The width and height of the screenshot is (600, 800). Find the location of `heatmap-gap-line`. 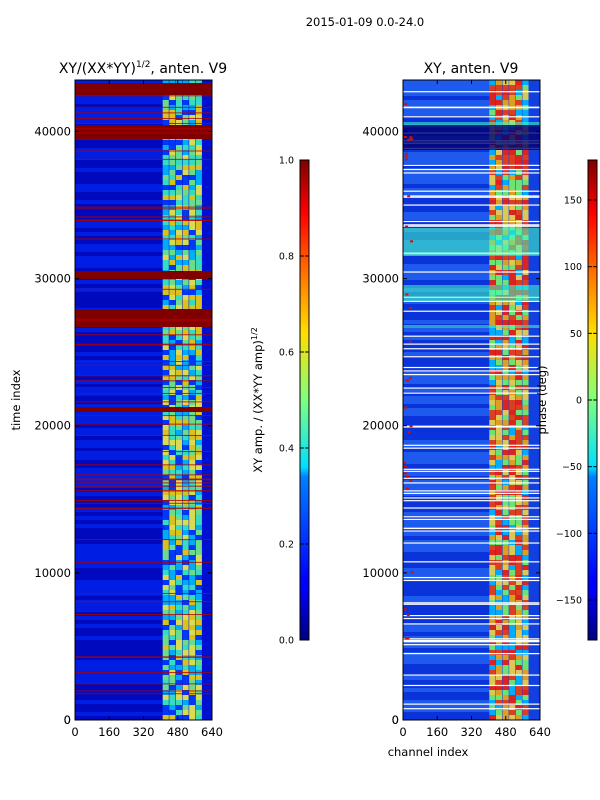

heatmap-gap-line is located at coordinates (471, 173).